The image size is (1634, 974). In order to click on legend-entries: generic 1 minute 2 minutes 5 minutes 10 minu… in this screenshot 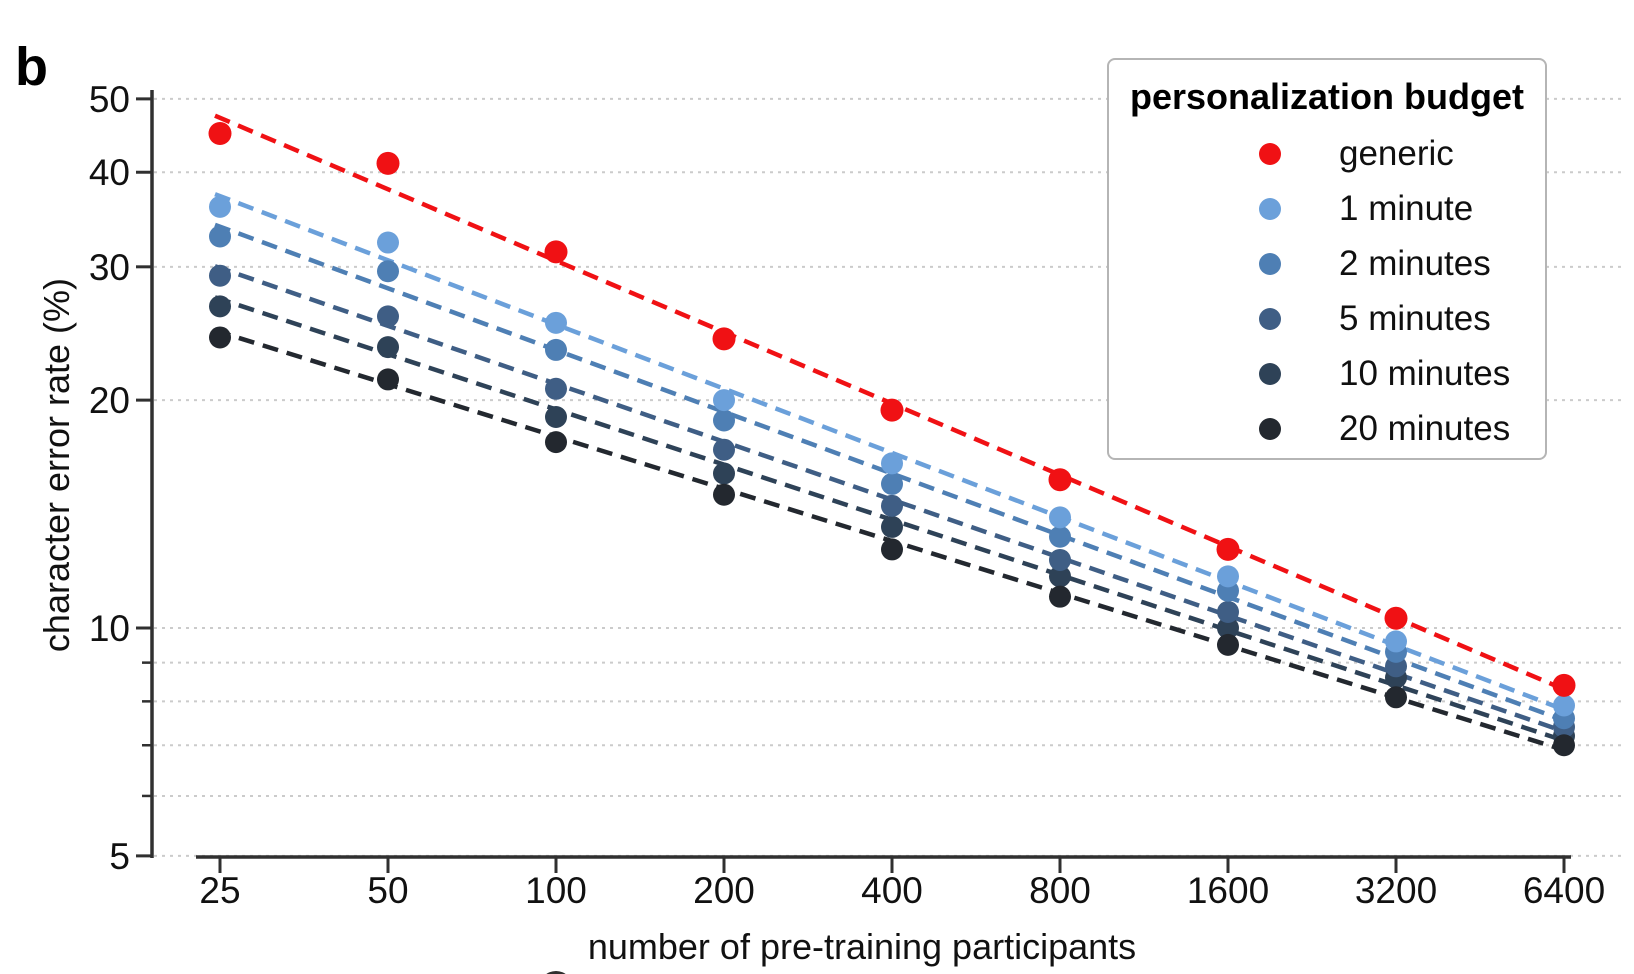, I will do `click(1327, 291)`.